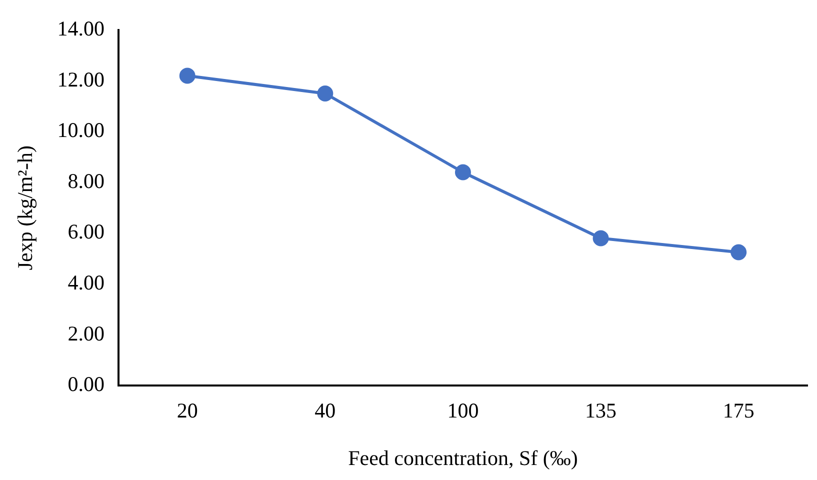 This screenshot has width=817, height=480. I want to click on y-axis-title: Jexp (kg/m²-h), so click(25, 207).